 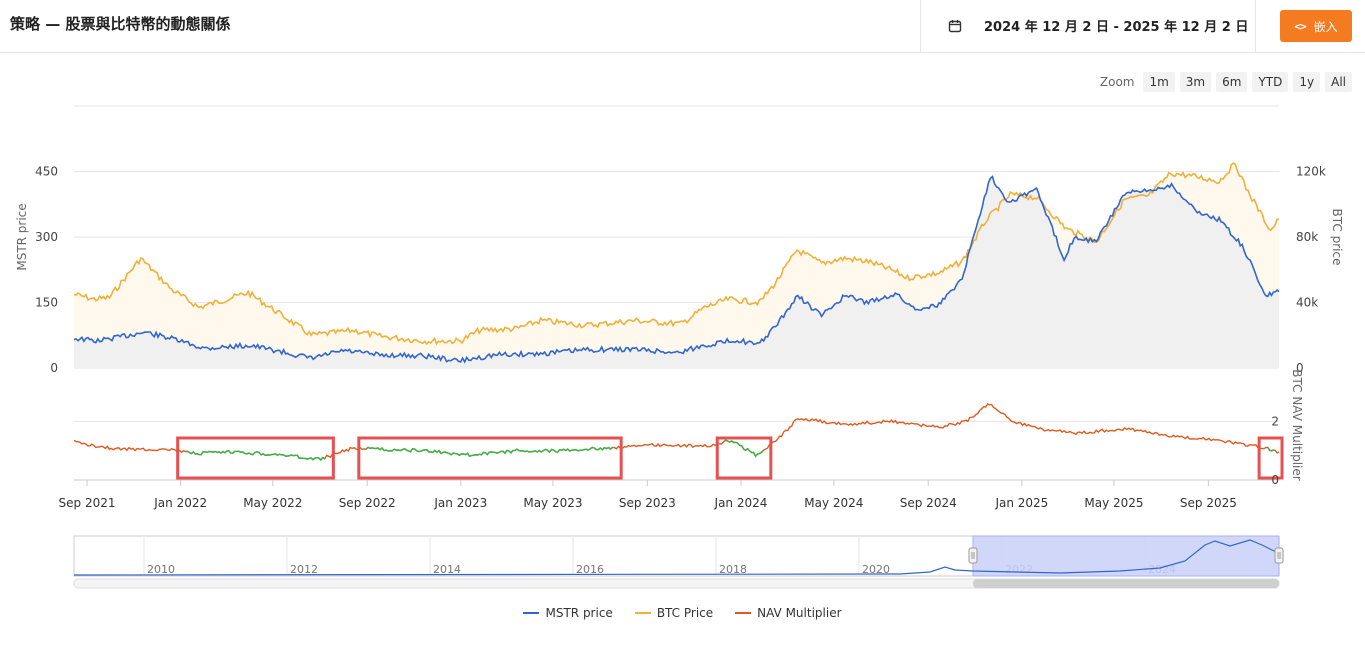 What do you see at coordinates (1232, 82) in the screenshot?
I see `zoom-6m-button: 6m` at bounding box center [1232, 82].